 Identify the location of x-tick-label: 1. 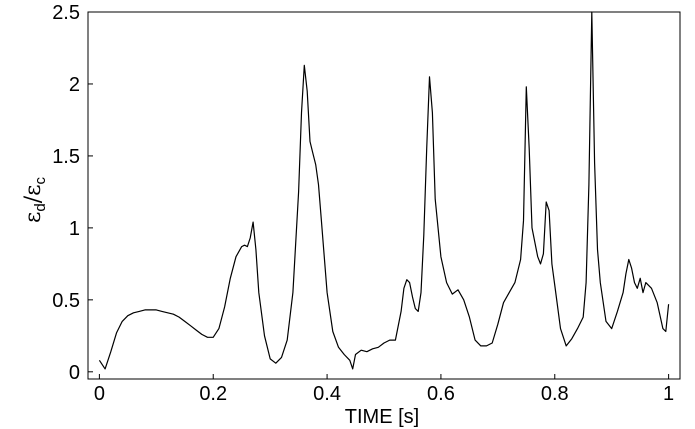
(668, 394).